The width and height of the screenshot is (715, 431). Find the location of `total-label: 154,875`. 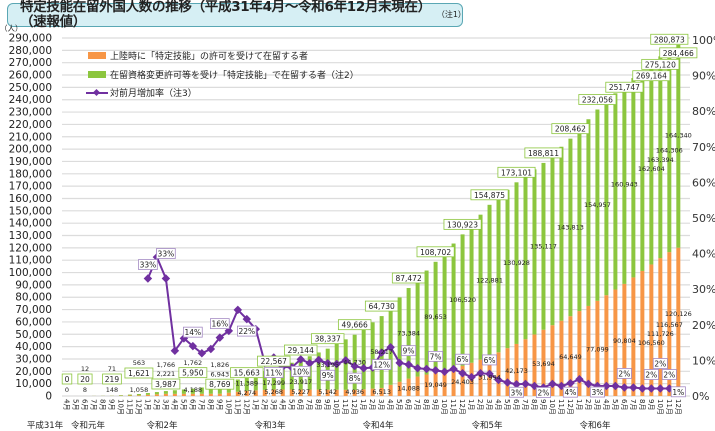

total-label: 154,875 is located at coordinates (489, 195).